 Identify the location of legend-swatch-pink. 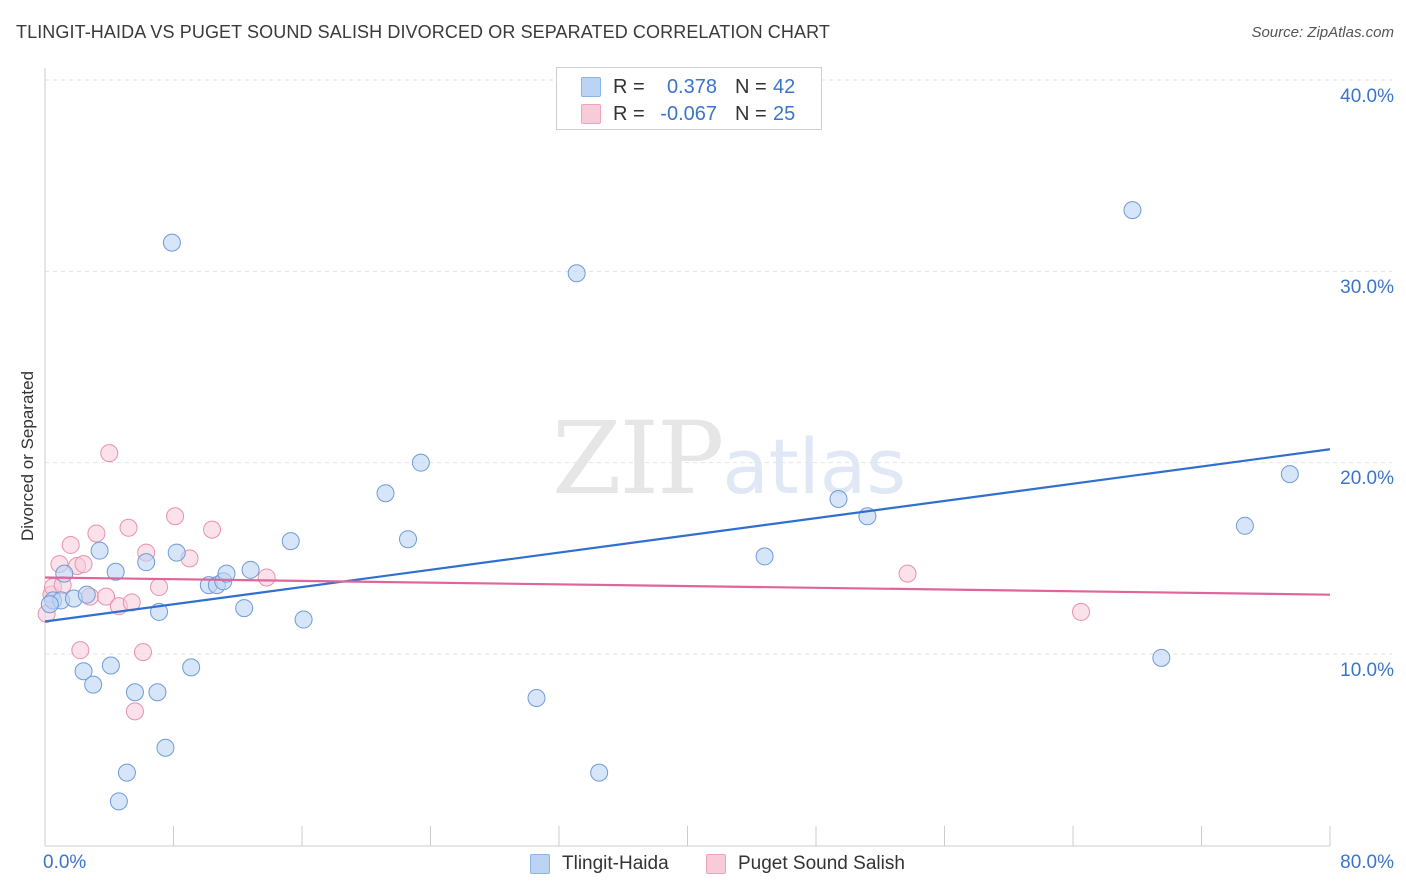
(591, 114).